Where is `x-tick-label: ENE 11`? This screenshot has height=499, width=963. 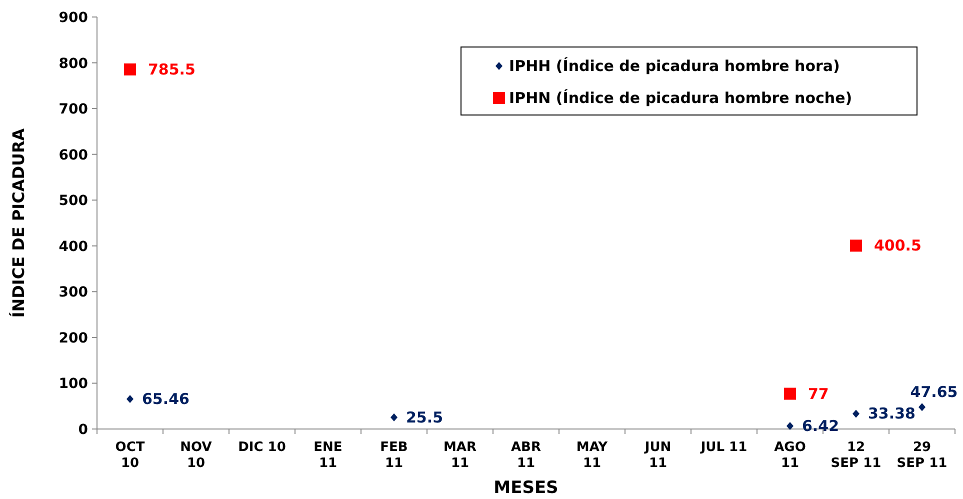
x-tick-label: ENE 11 is located at coordinates (328, 455).